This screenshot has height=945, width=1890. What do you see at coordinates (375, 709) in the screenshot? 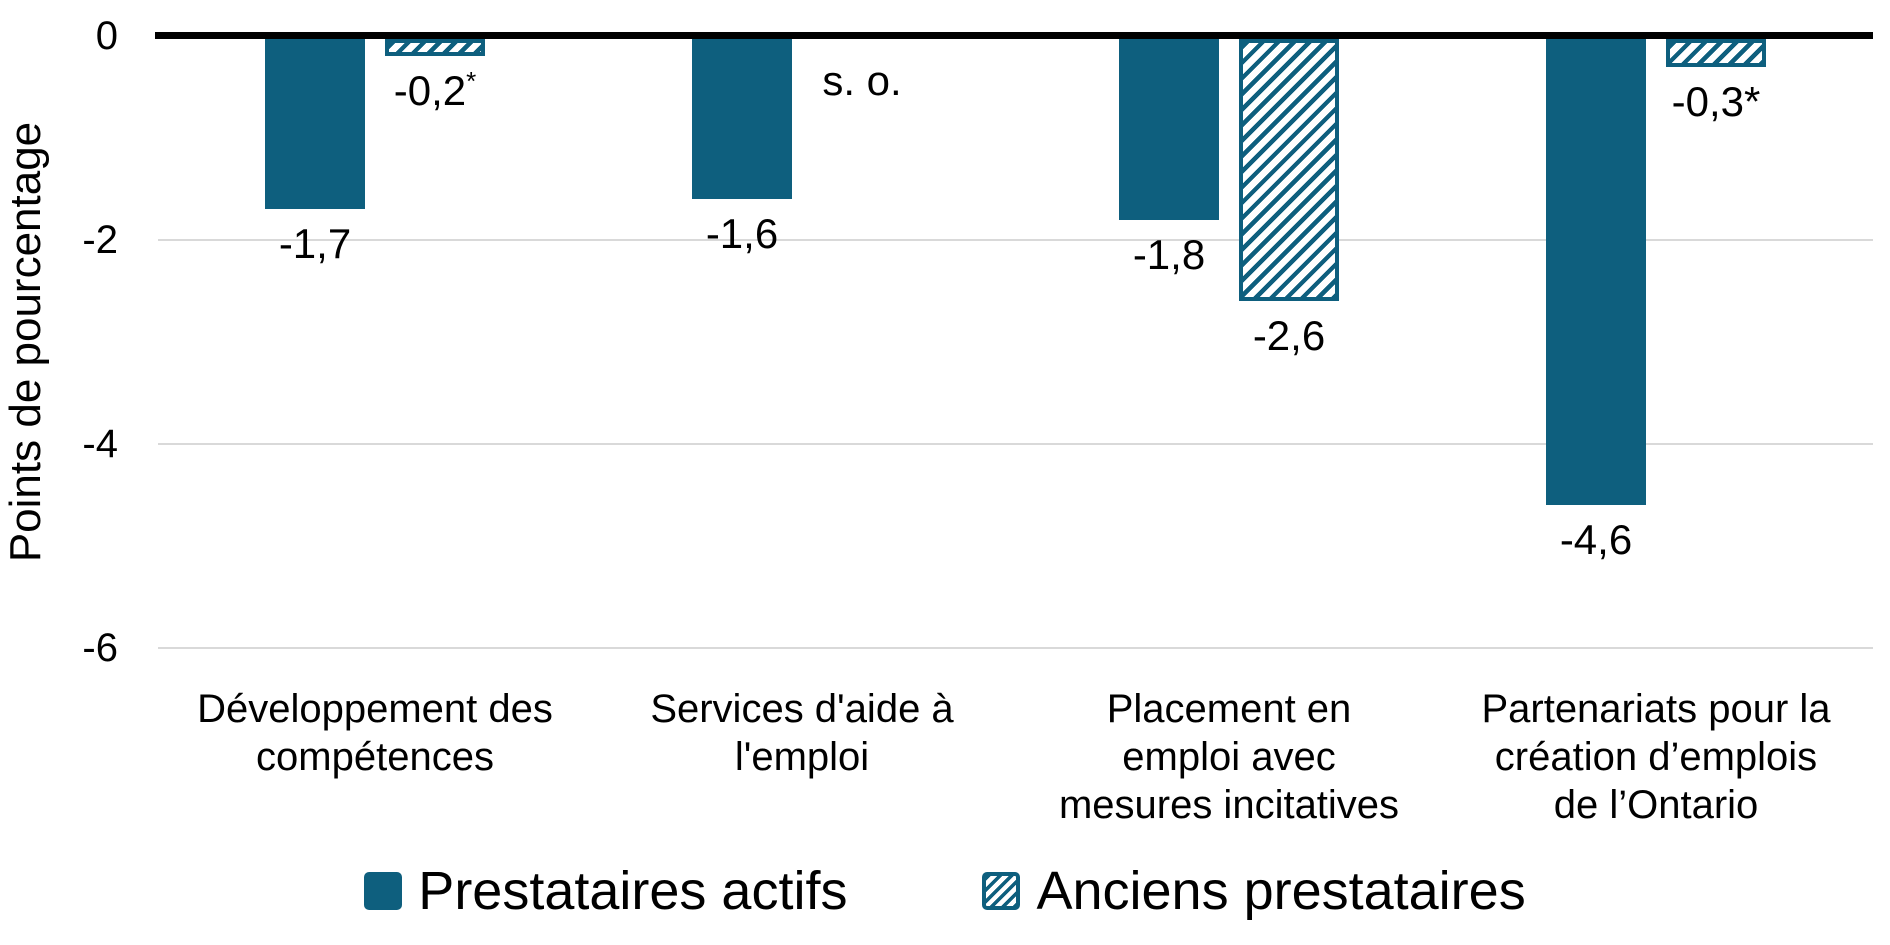
I see `category-label-line: Développement des` at bounding box center [375, 709].